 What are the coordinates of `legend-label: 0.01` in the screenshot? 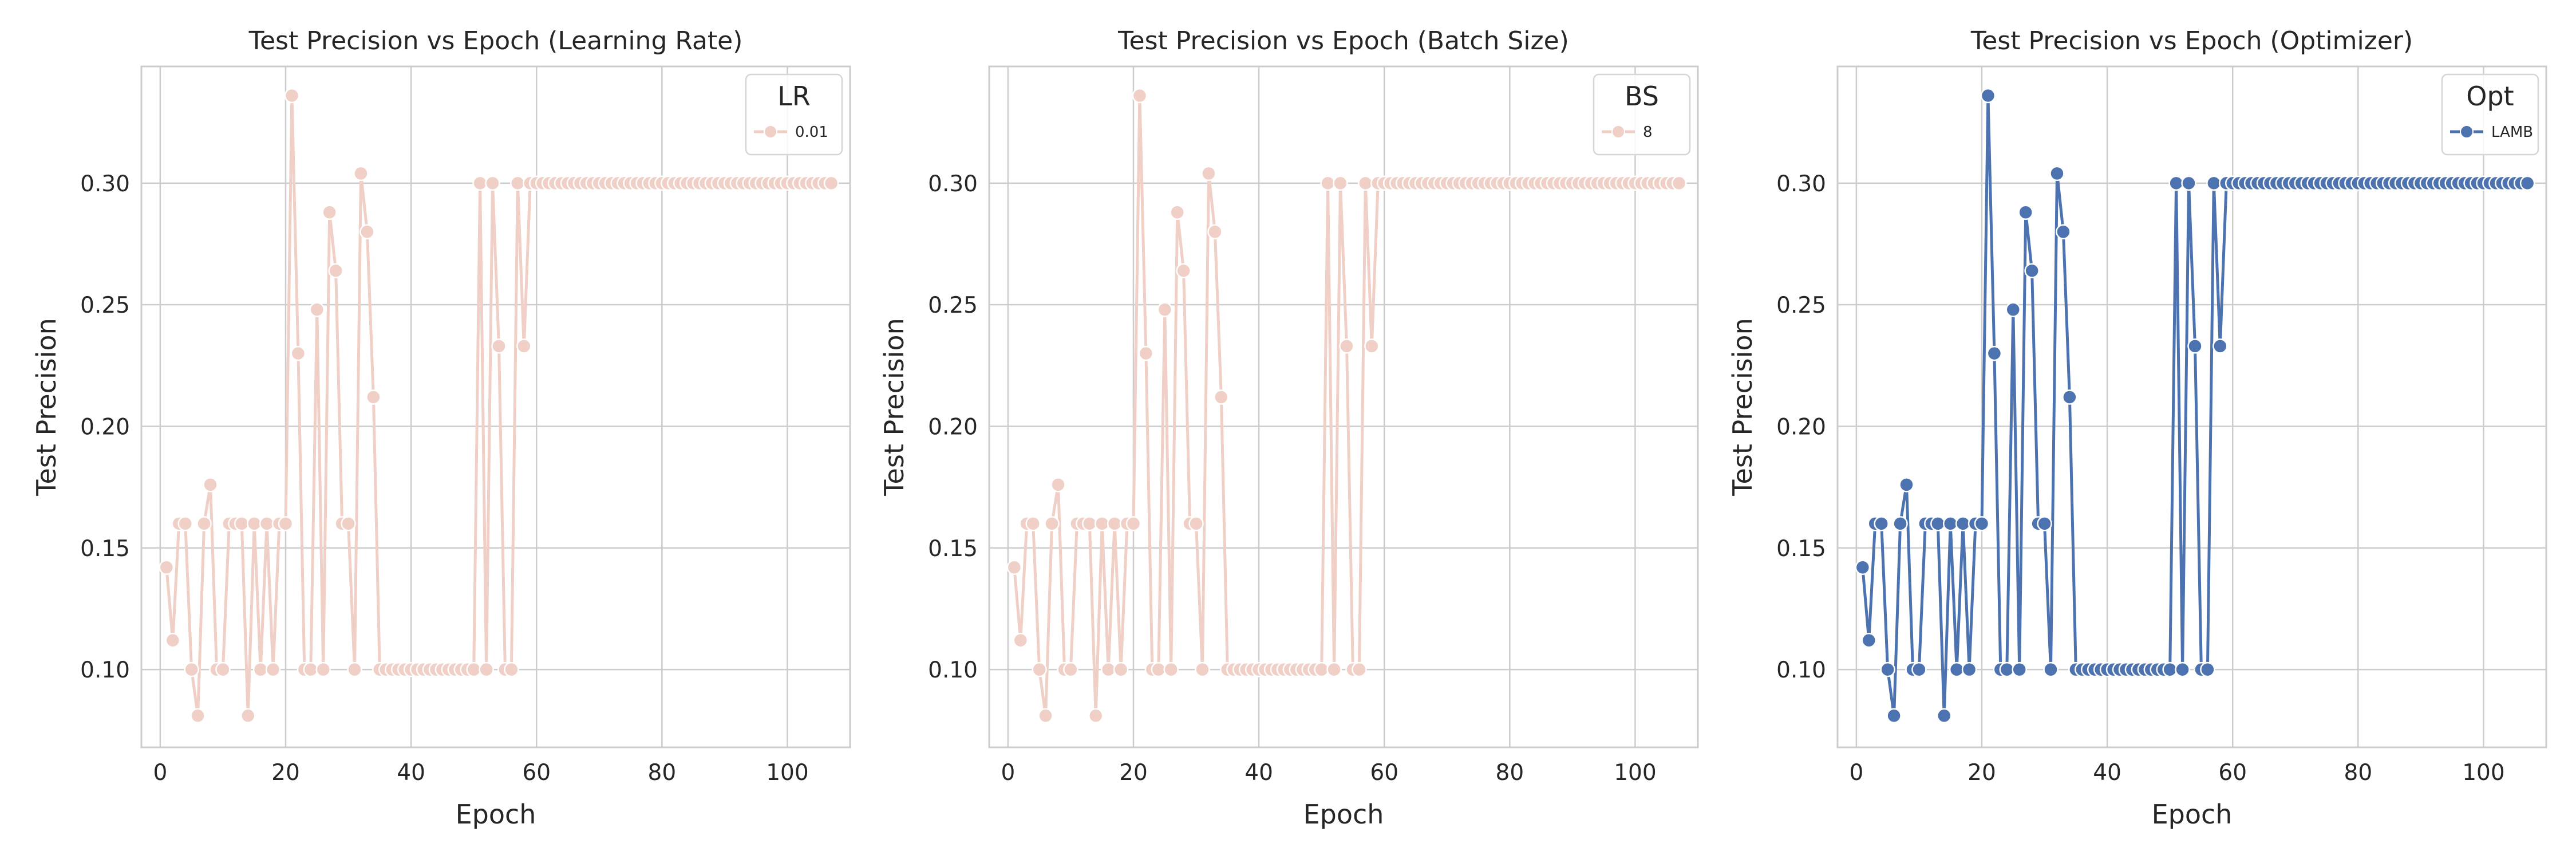 It's located at (811, 132).